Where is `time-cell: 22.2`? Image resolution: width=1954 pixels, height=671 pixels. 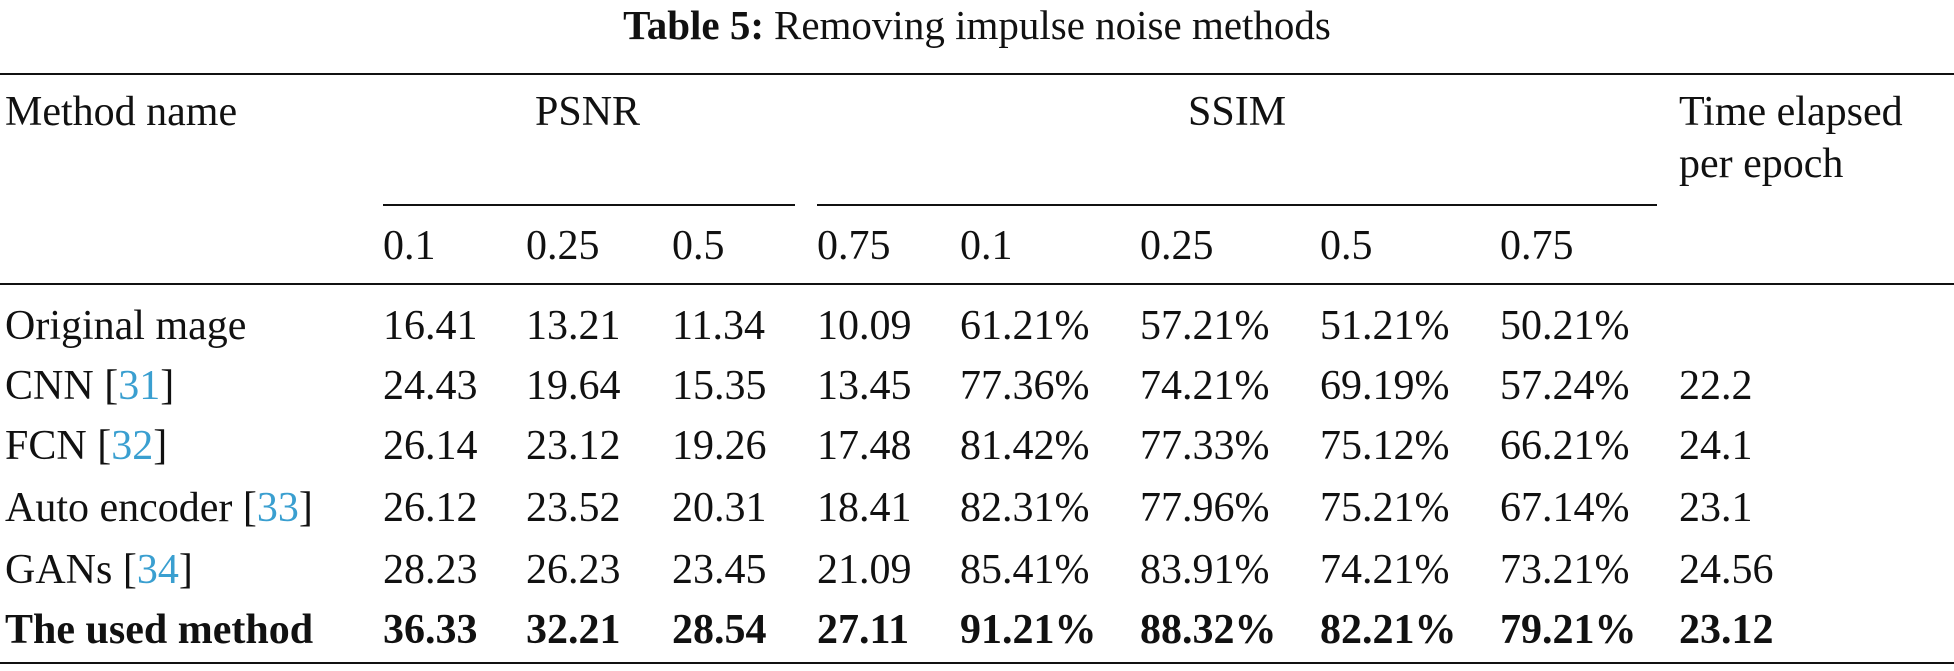 time-cell: 22.2 is located at coordinates (1716, 386).